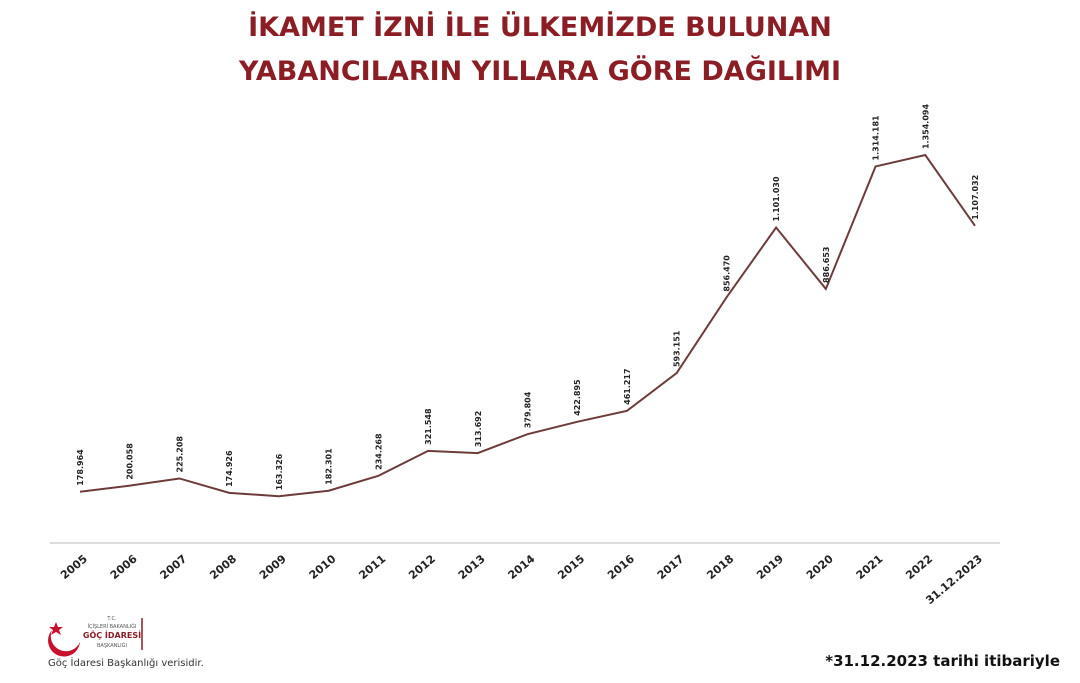 This screenshot has width=1080, height=683. I want to click on x-tick-label: 2012, so click(422, 567).